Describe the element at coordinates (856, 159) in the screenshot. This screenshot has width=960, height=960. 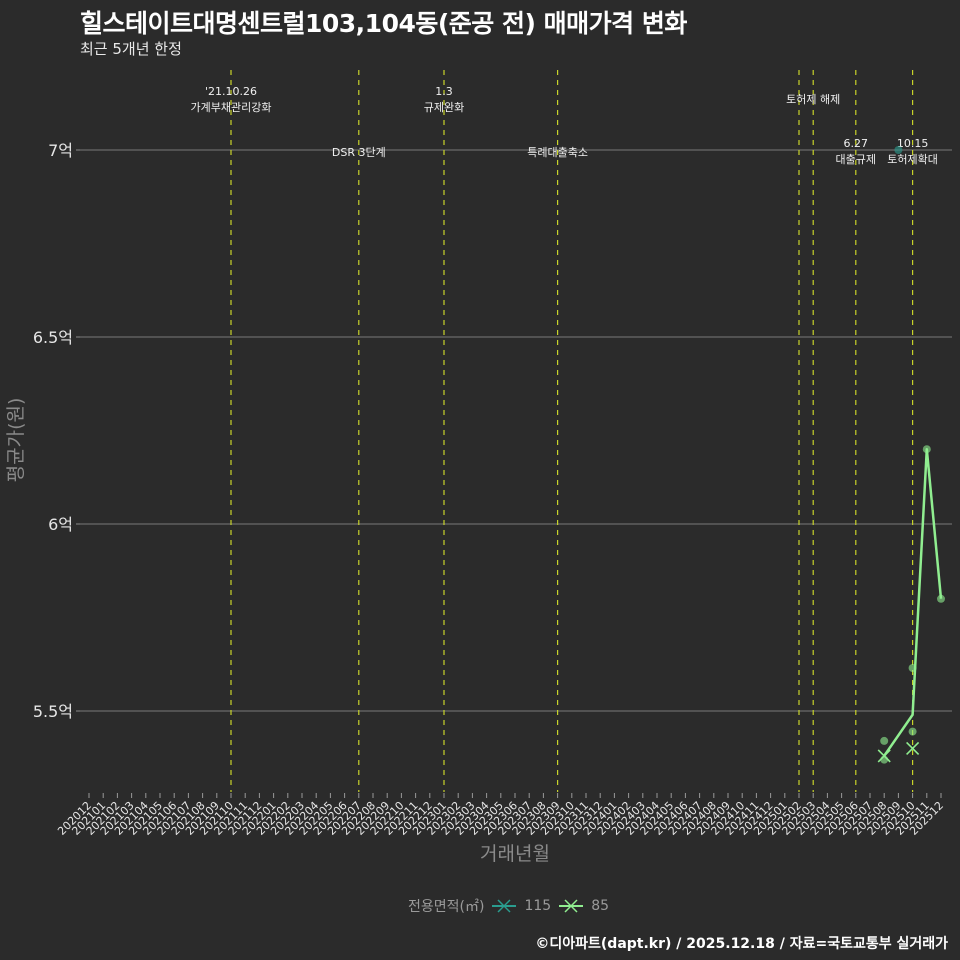
I see `event-annotation: 대출규제` at that location.